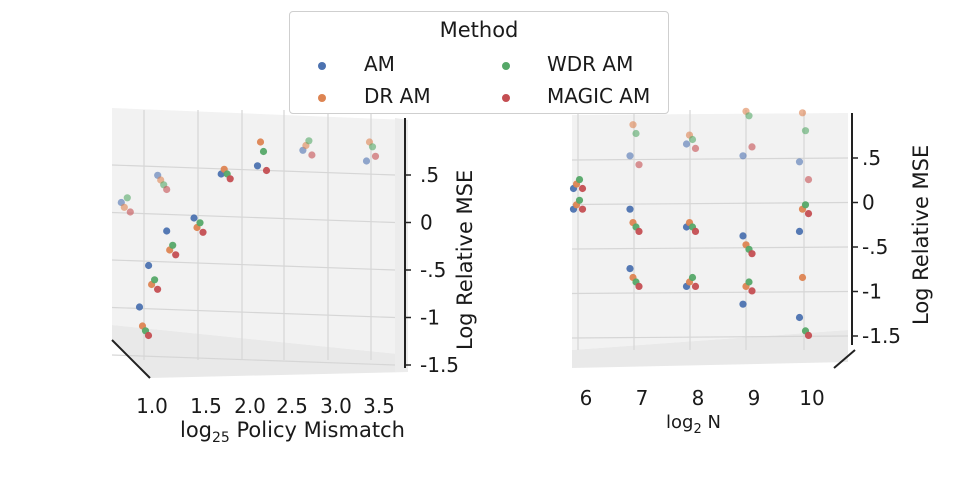 This screenshot has width=960, height=480. I want to click on right-x-tick-label: 6, so click(586, 398).